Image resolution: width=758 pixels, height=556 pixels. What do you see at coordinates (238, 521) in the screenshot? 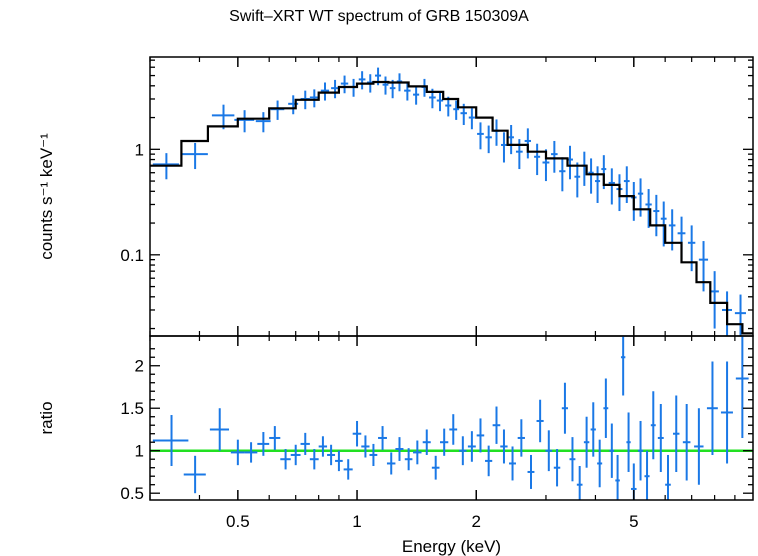
I see `x-tick-label: 0.5` at bounding box center [238, 521].